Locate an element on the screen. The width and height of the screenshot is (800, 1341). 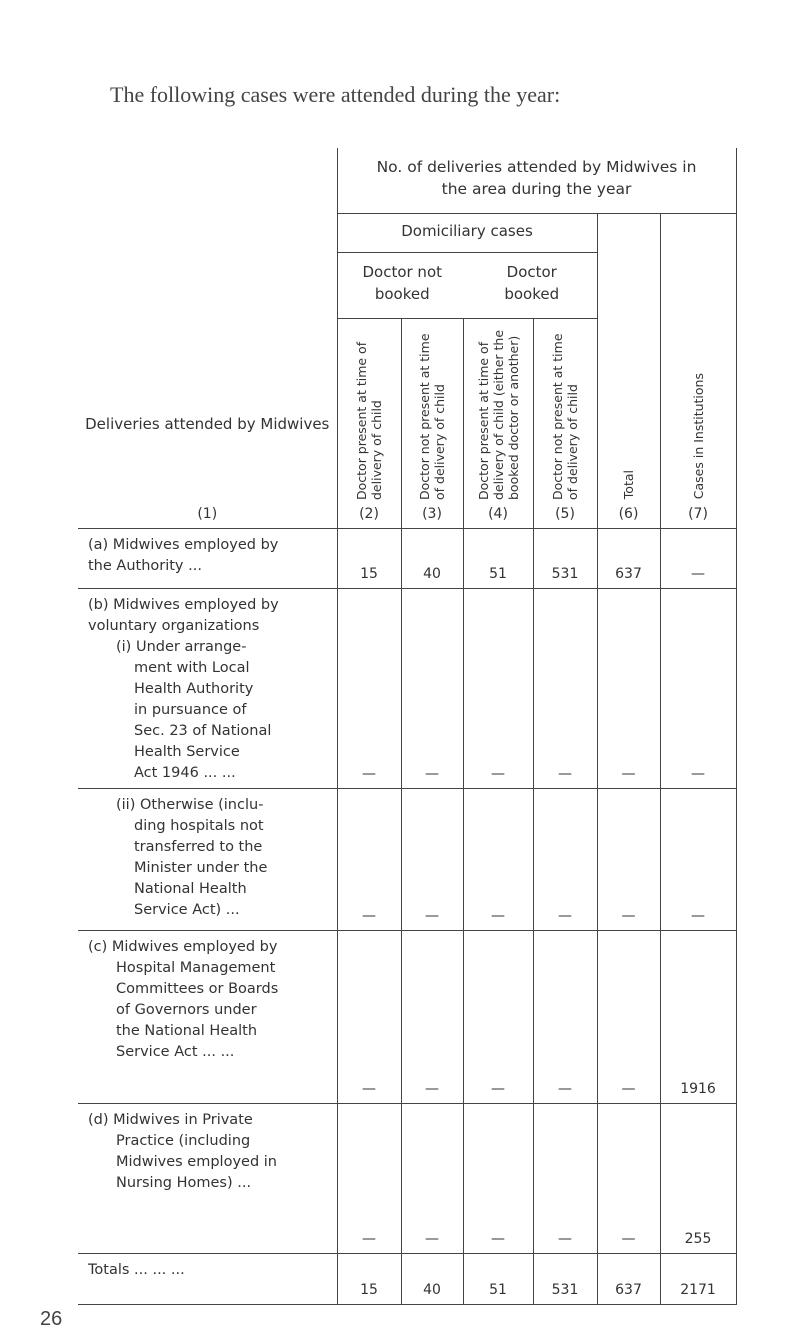
row-label-line: National Health is located at coordinates (190, 888).